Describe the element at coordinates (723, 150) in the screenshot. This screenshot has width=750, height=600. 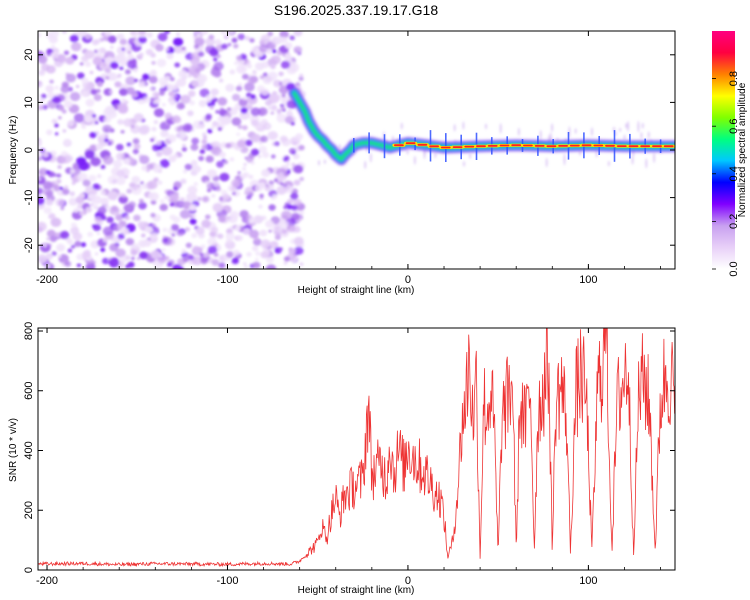
I see `colorbar-gradient` at that location.